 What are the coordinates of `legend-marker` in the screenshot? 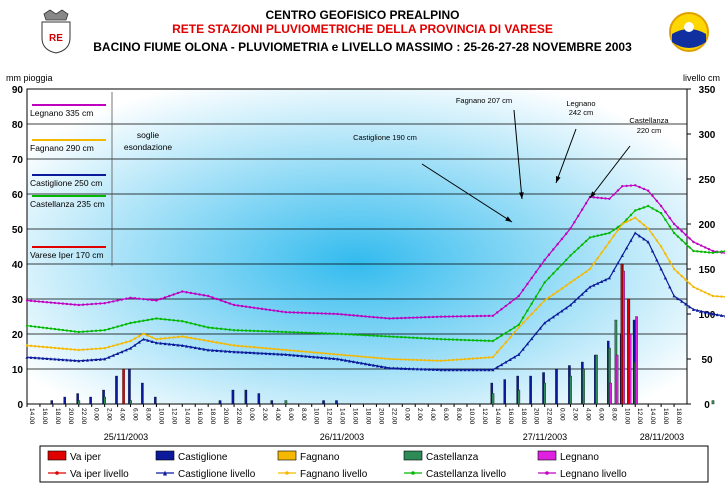 It's located at (57, 473).